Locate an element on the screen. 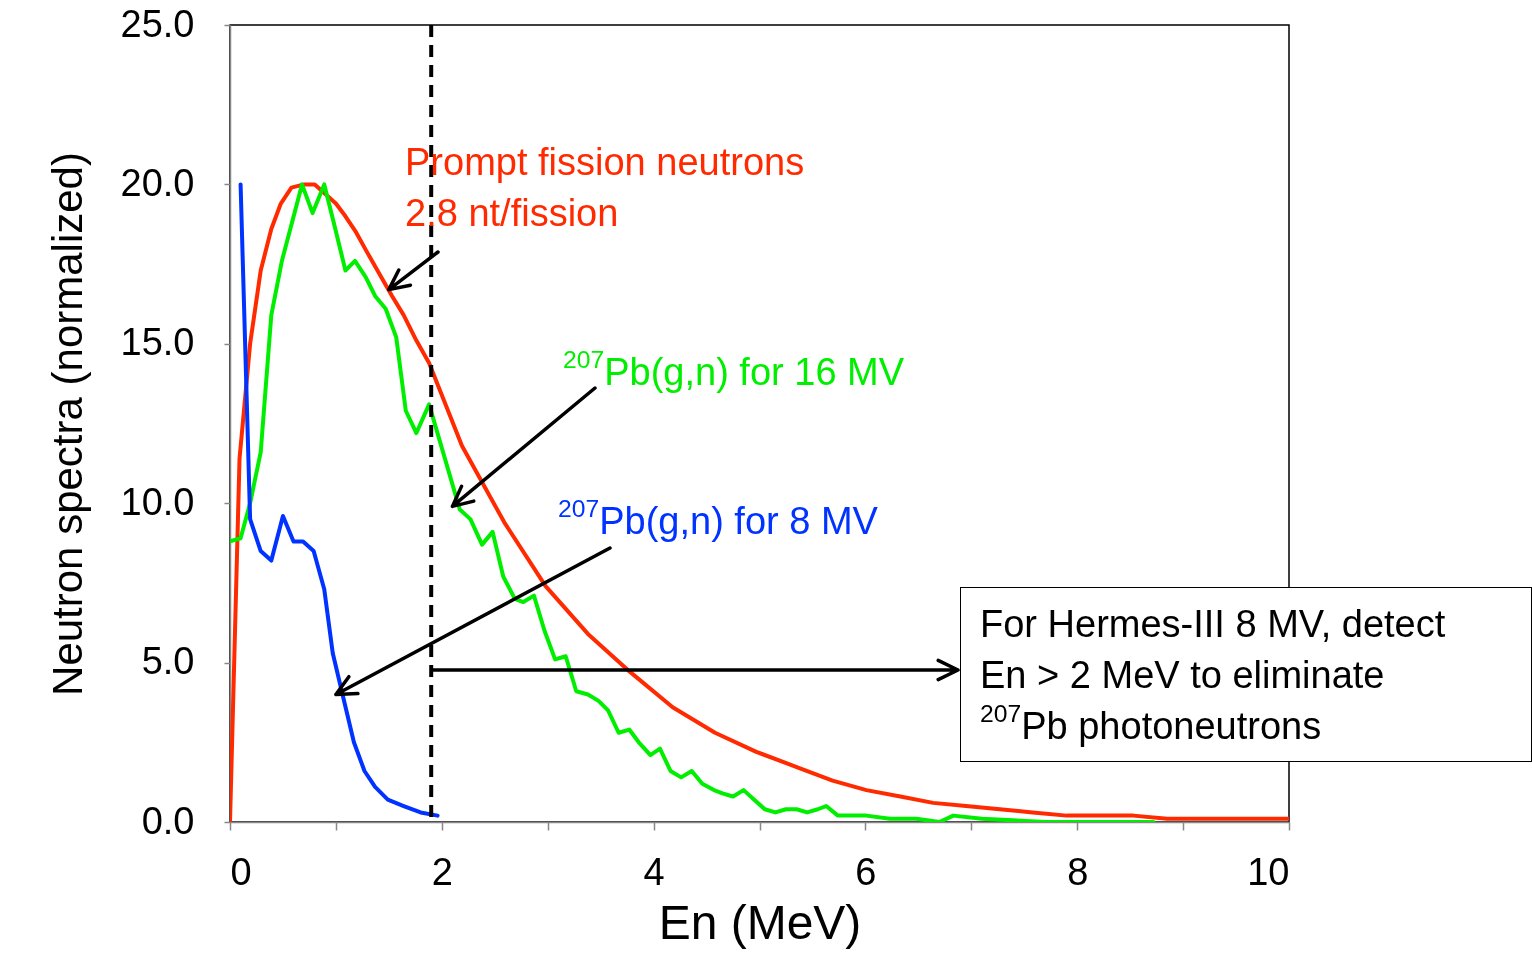  y-tick-label: 5.0 is located at coordinates (168, 661).